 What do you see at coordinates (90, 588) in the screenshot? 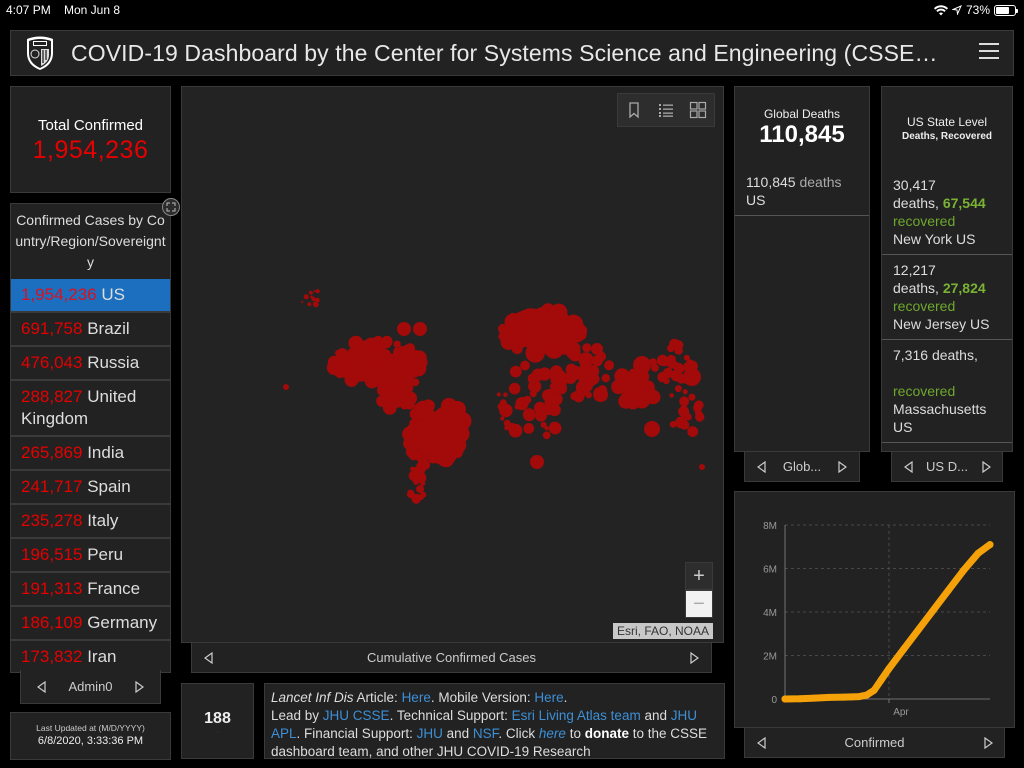
I see `country-row: 191,313 France` at bounding box center [90, 588].